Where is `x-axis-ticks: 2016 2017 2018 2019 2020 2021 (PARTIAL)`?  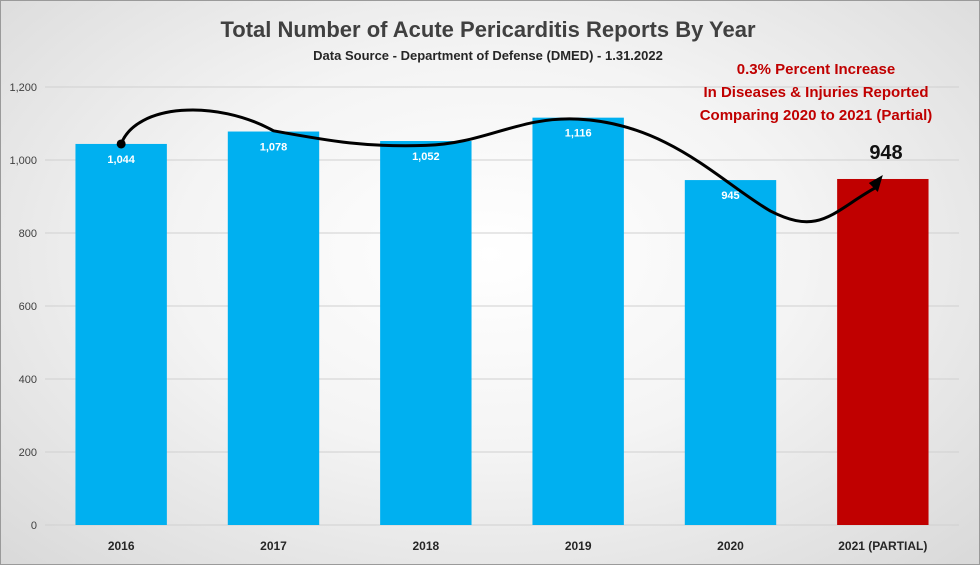 x-axis-ticks: 2016 2017 2018 2019 2020 2021 (PARTIAL) is located at coordinates (518, 546).